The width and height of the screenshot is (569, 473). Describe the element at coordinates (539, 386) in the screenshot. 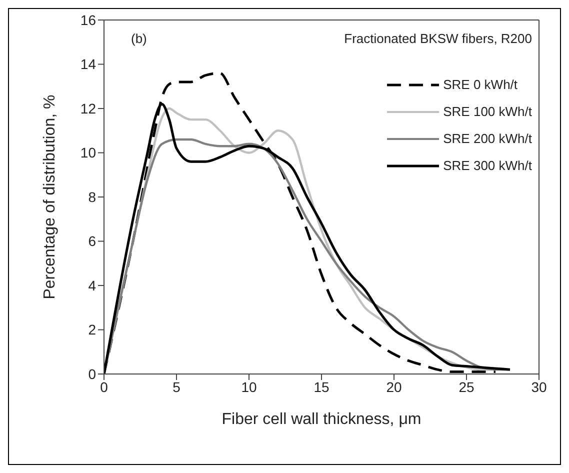

I see `x-tick-label: 30` at that location.